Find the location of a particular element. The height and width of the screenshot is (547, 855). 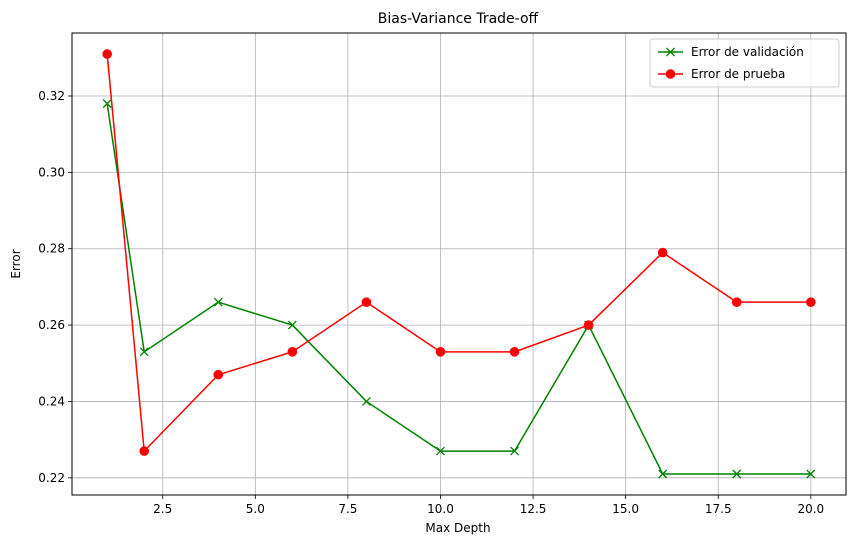

legend-entry: Error de validación is located at coordinates (731, 52).